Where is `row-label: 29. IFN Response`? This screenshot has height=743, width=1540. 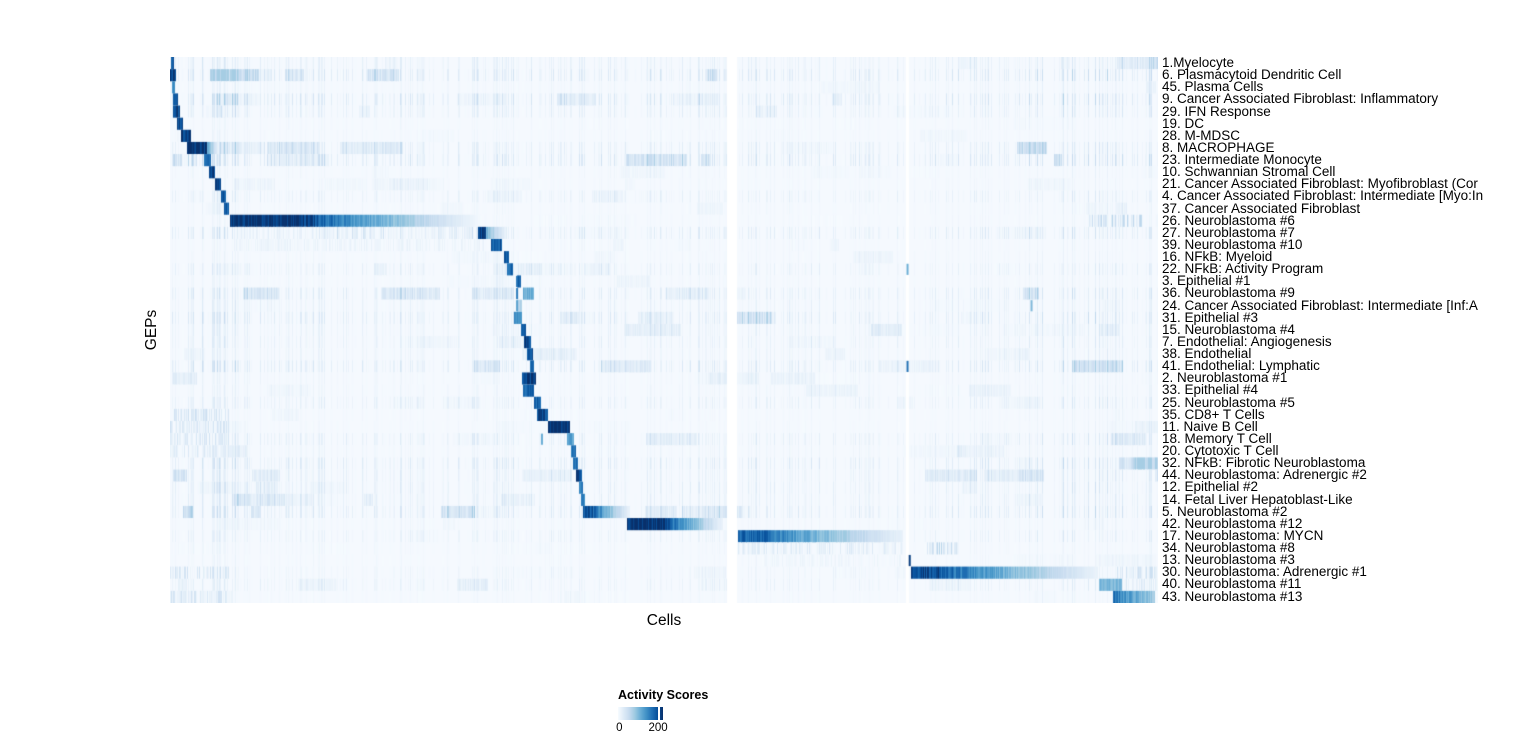
row-label: 29. IFN Response is located at coordinates (1216, 111).